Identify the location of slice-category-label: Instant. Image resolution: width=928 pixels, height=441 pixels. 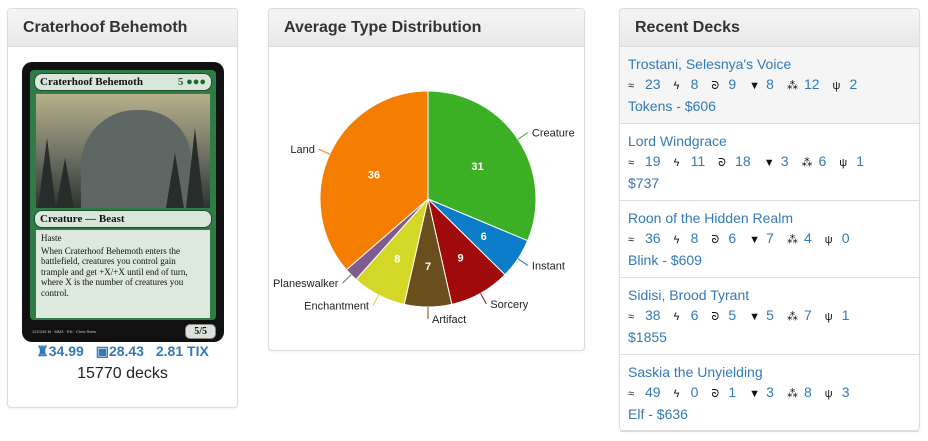
(548, 266).